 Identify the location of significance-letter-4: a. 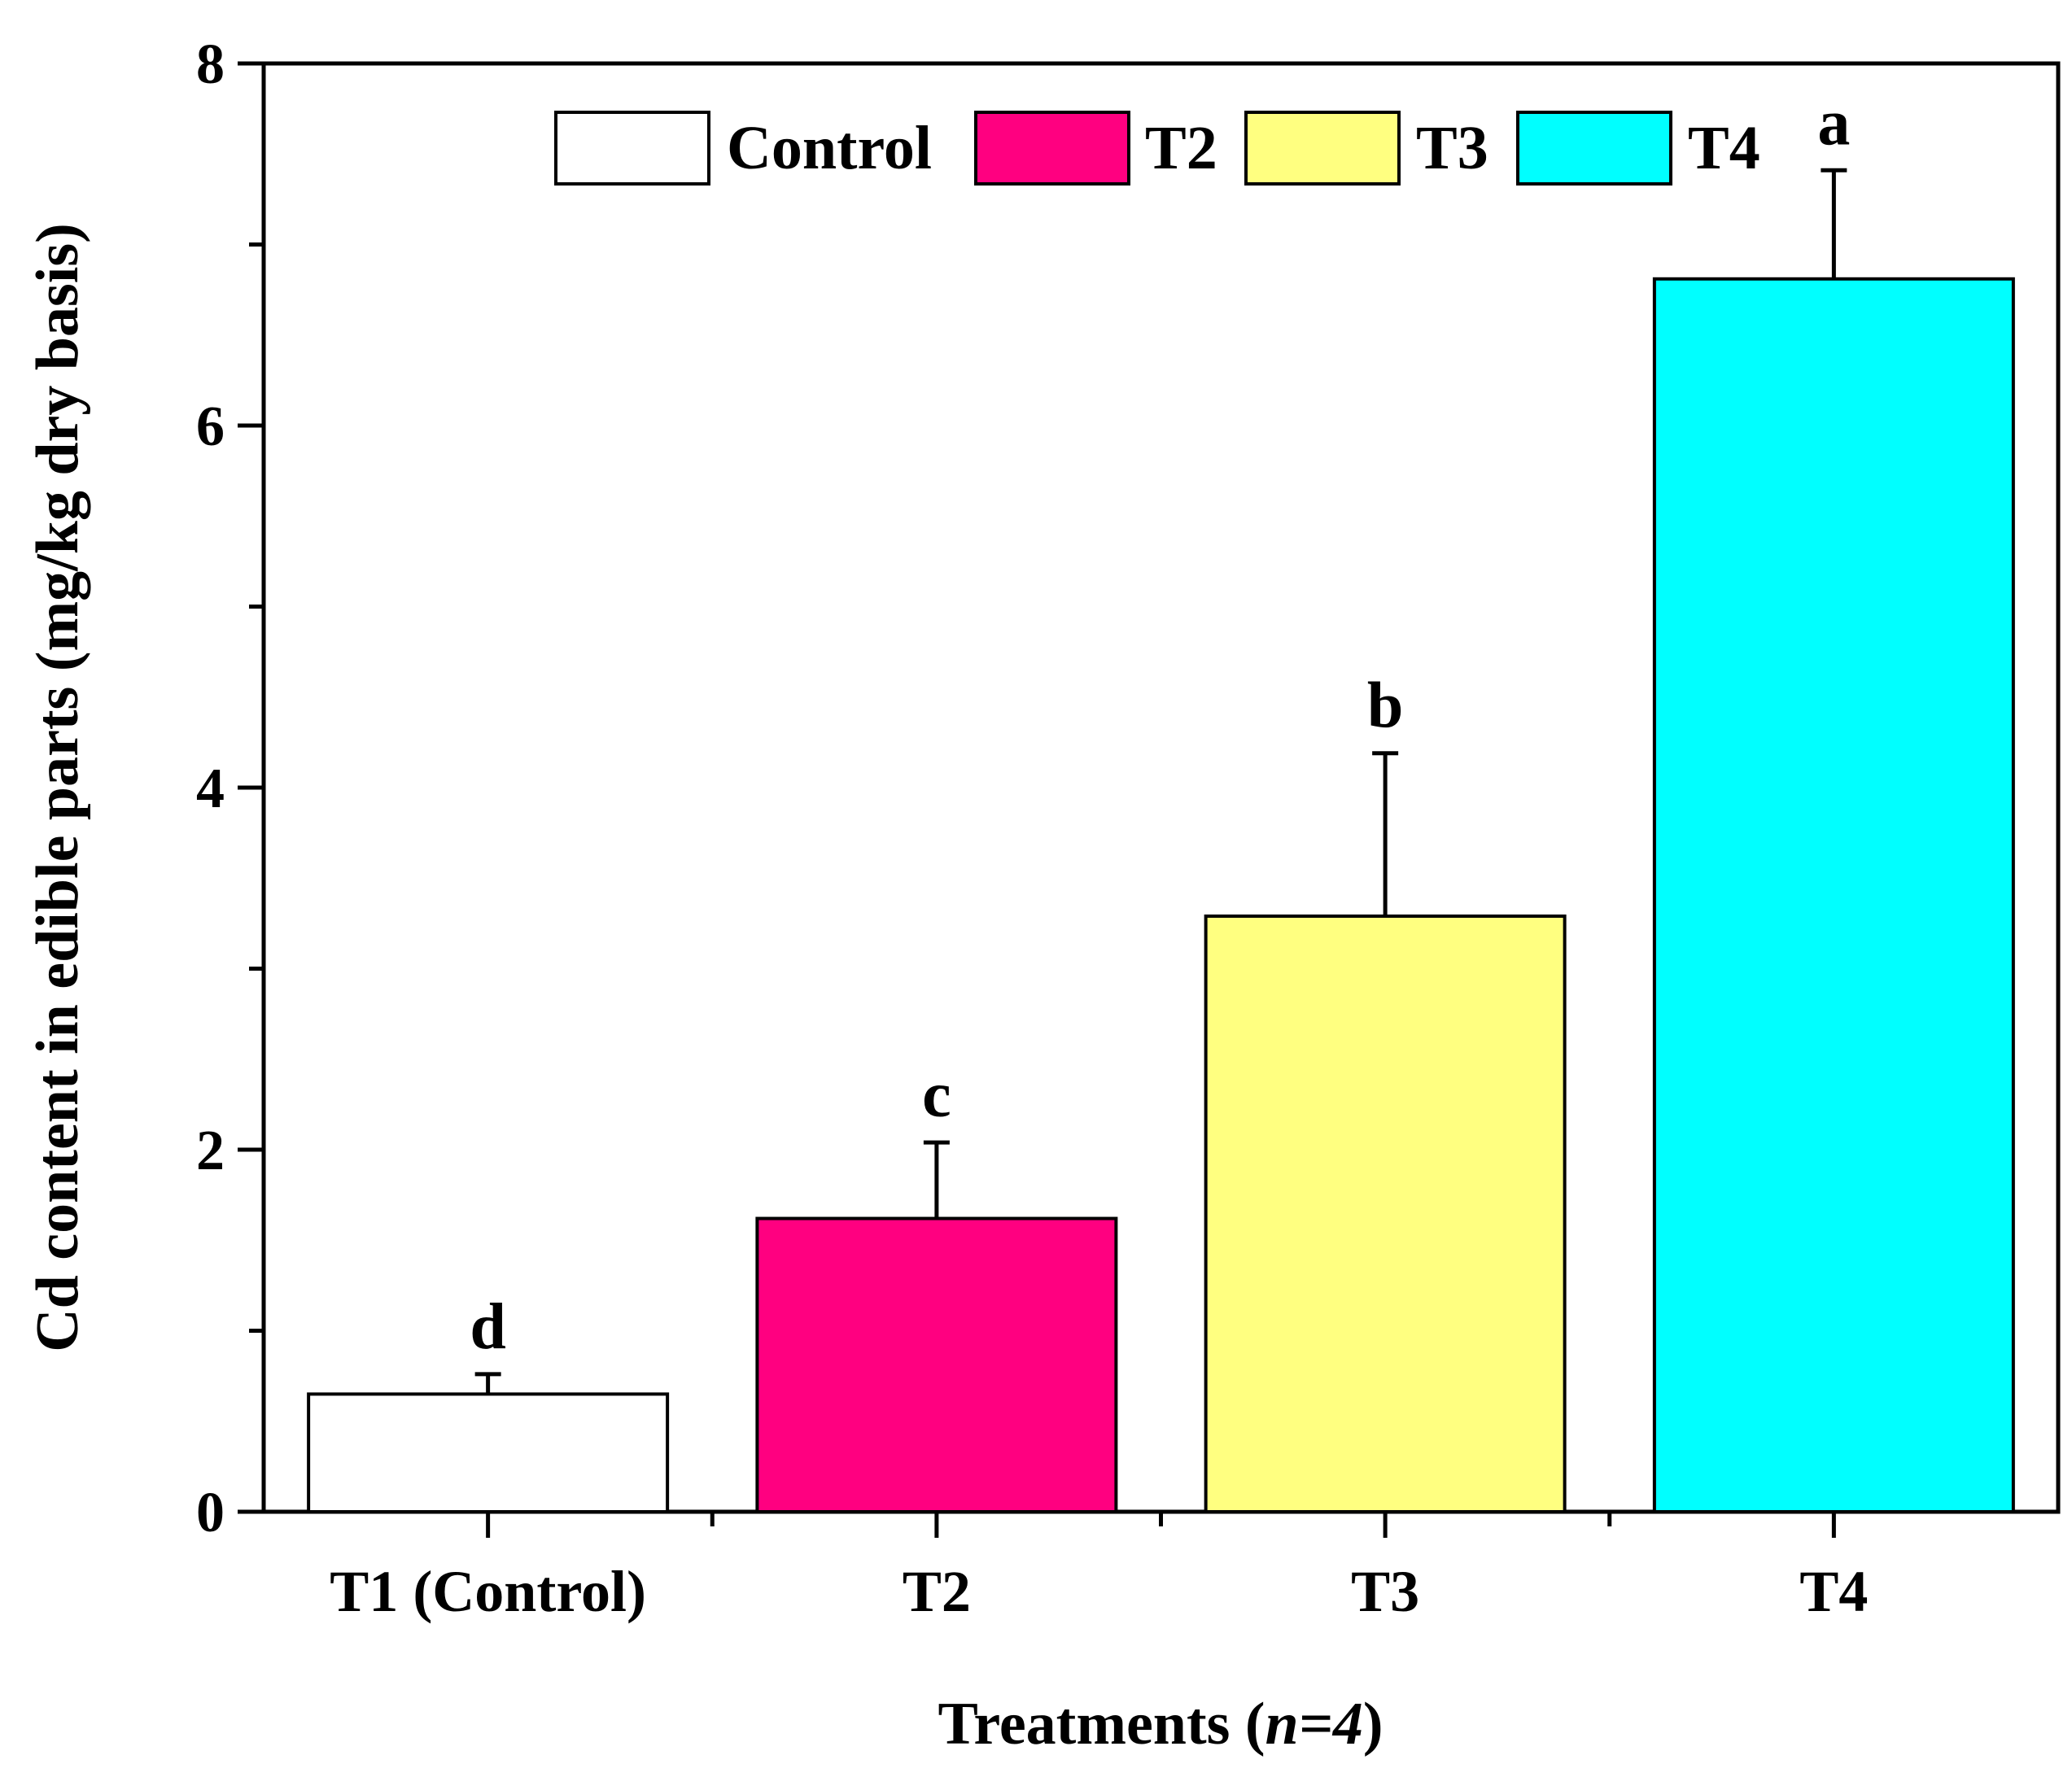
(1833, 123).